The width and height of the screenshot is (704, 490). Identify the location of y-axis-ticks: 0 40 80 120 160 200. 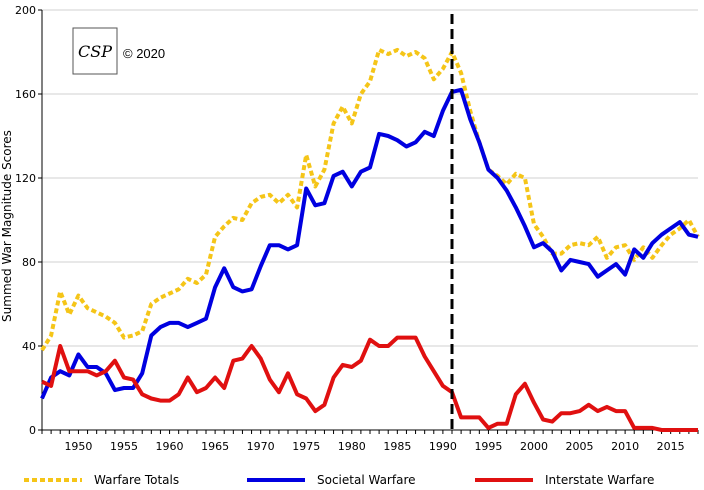
(28, 220).